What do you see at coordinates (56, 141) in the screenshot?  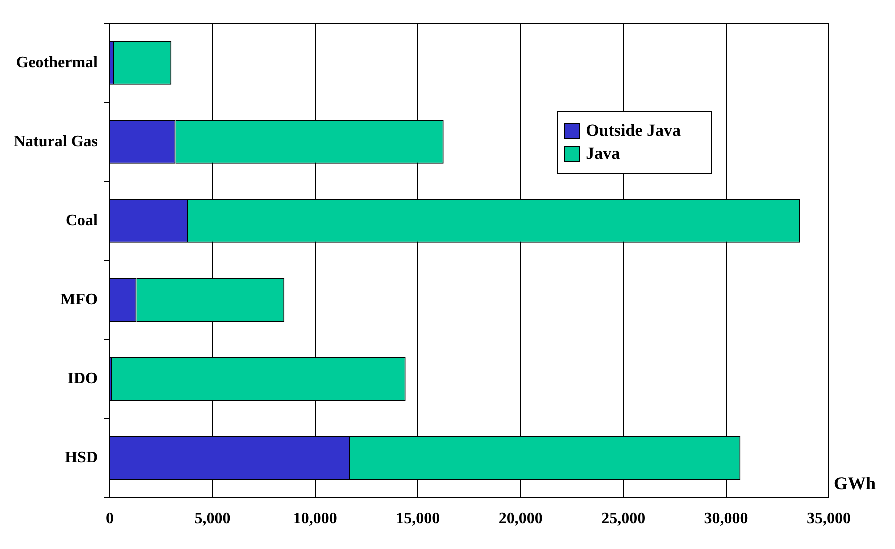 I see `y-tick-label: Natural Gas` at bounding box center [56, 141].